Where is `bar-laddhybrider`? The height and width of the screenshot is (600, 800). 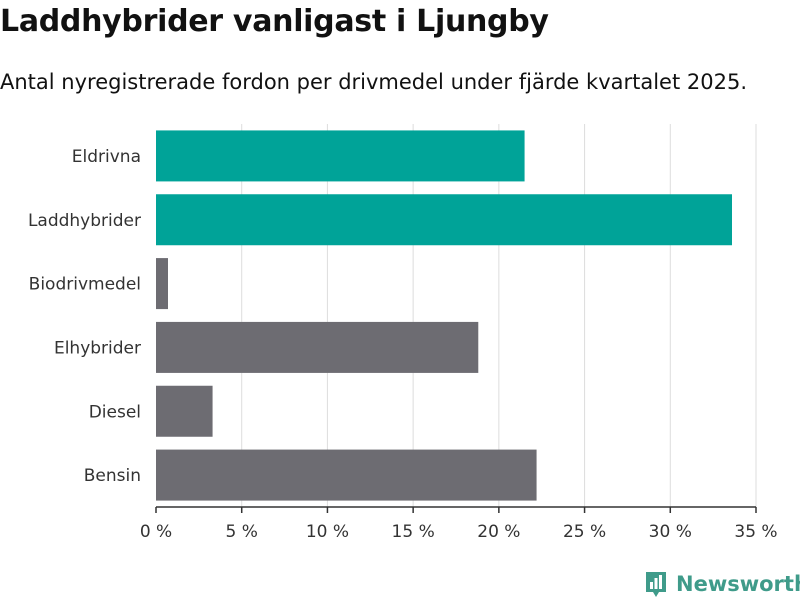
bar-laddhybrider is located at coordinates (444, 220).